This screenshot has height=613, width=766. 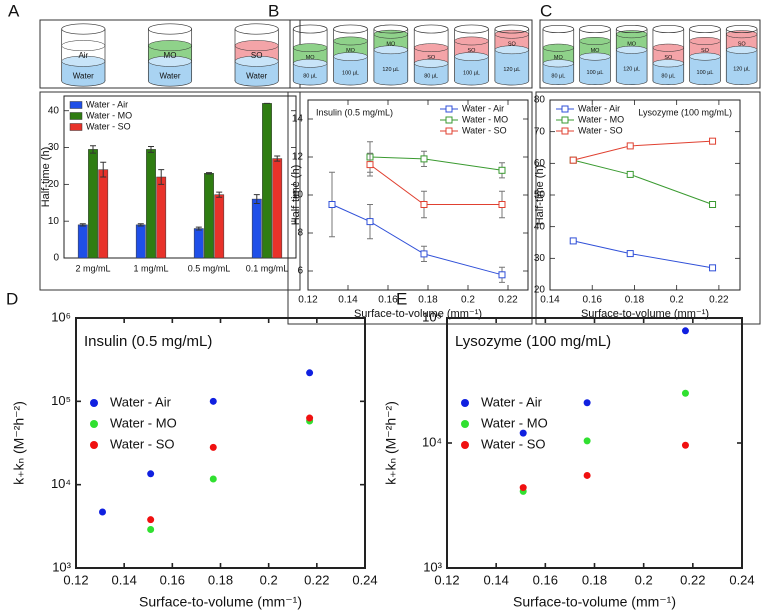 I want to click on x-tick-label: 0.24, so click(x=364, y=579).